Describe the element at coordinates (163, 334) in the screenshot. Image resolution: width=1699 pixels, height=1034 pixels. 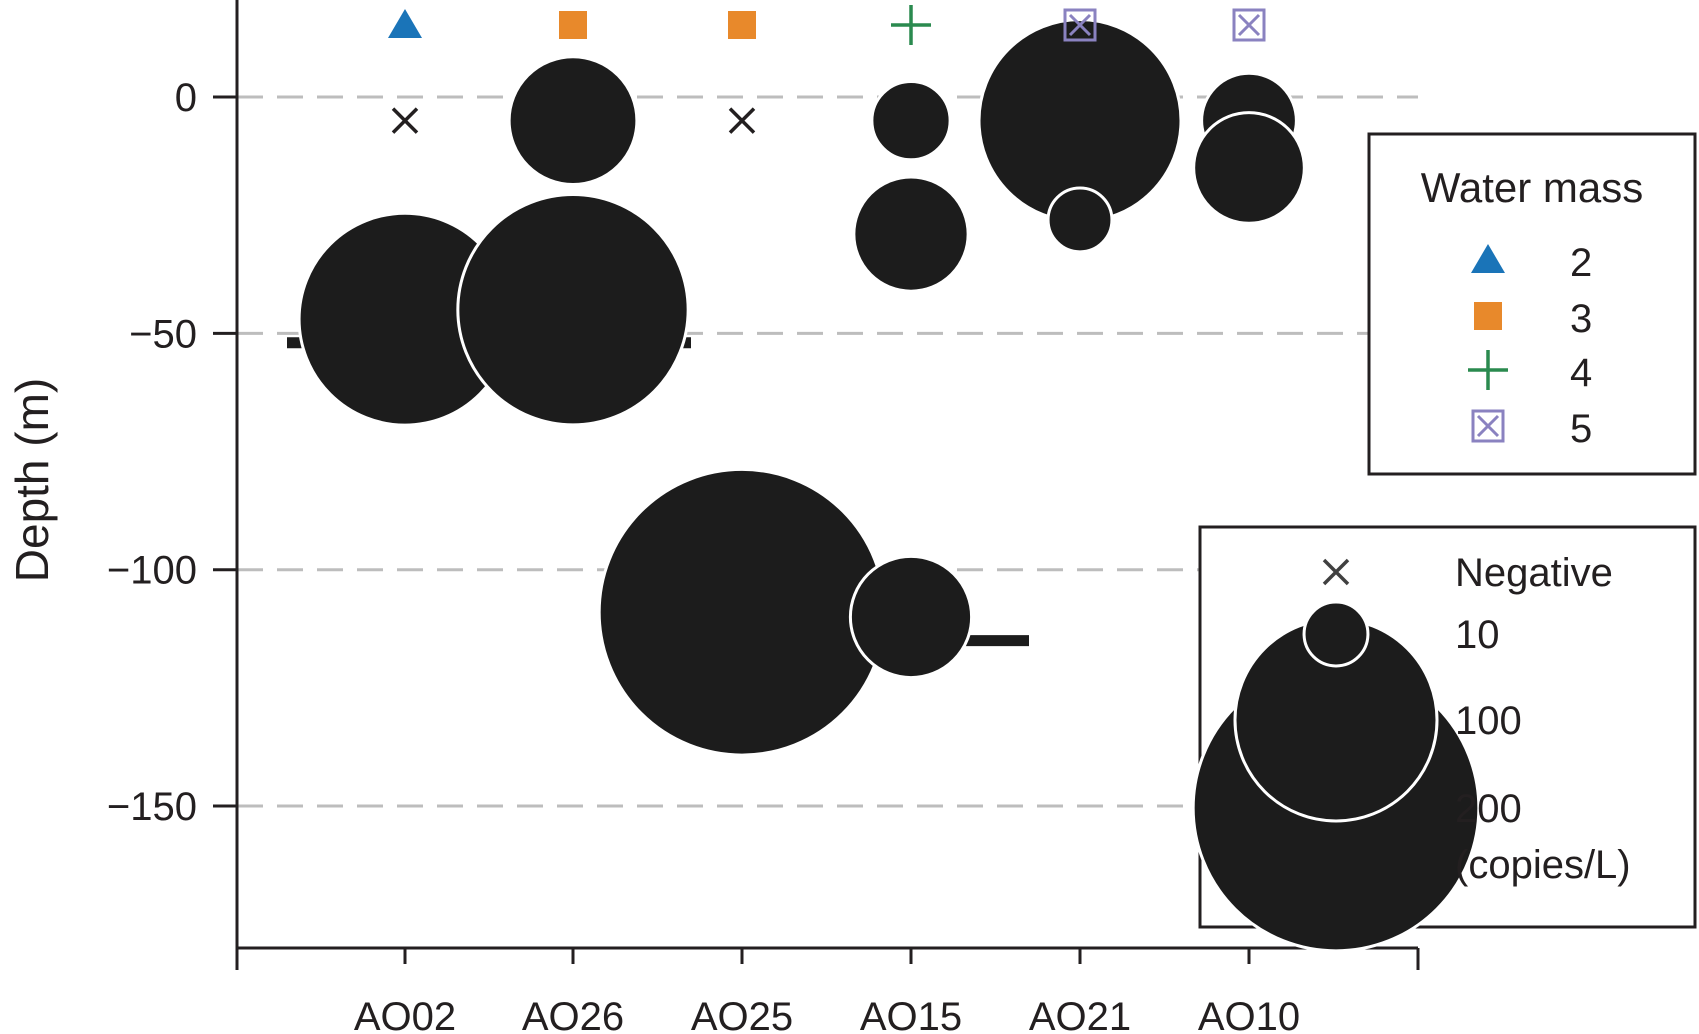
I see `y-tick-label: −50` at that location.